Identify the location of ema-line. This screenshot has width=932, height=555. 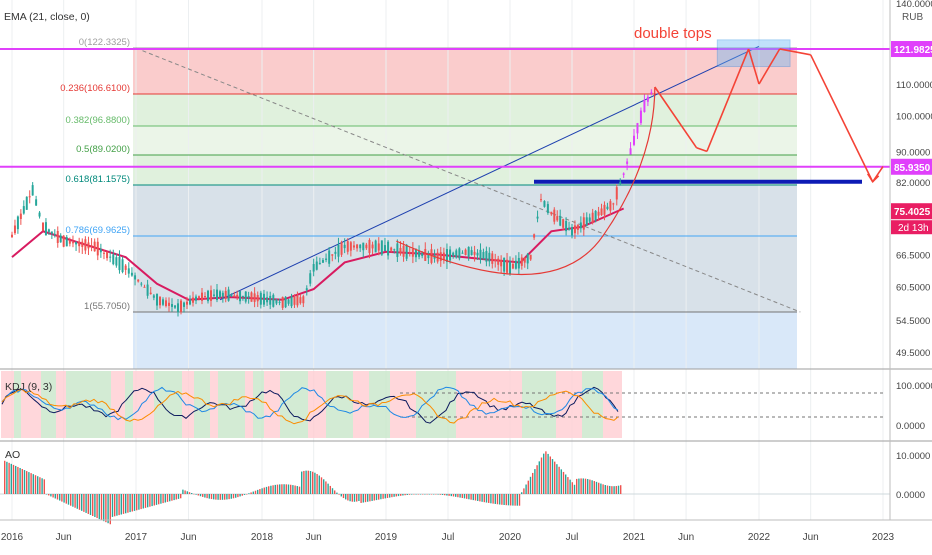
(318, 254).